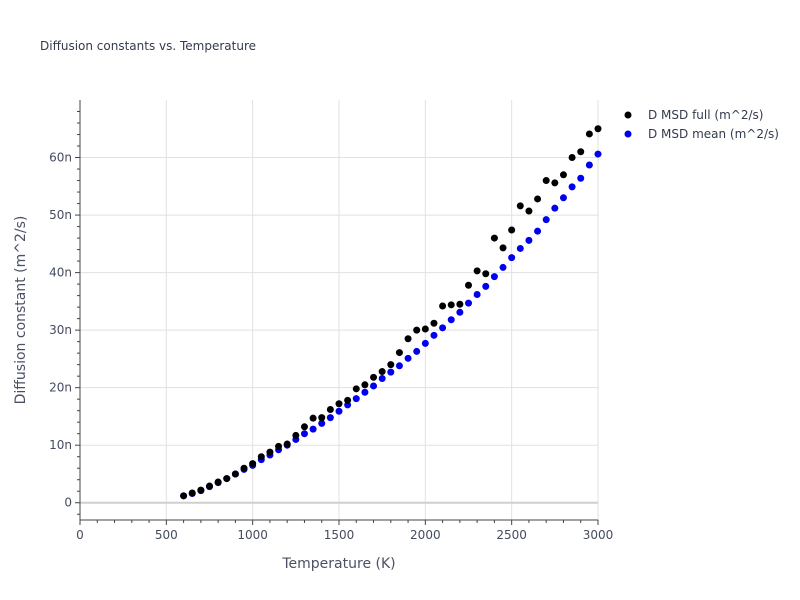  What do you see at coordinates (694, 115) in the screenshot?
I see `legend-item-full: D MSD full (m^2/s)` at bounding box center [694, 115].